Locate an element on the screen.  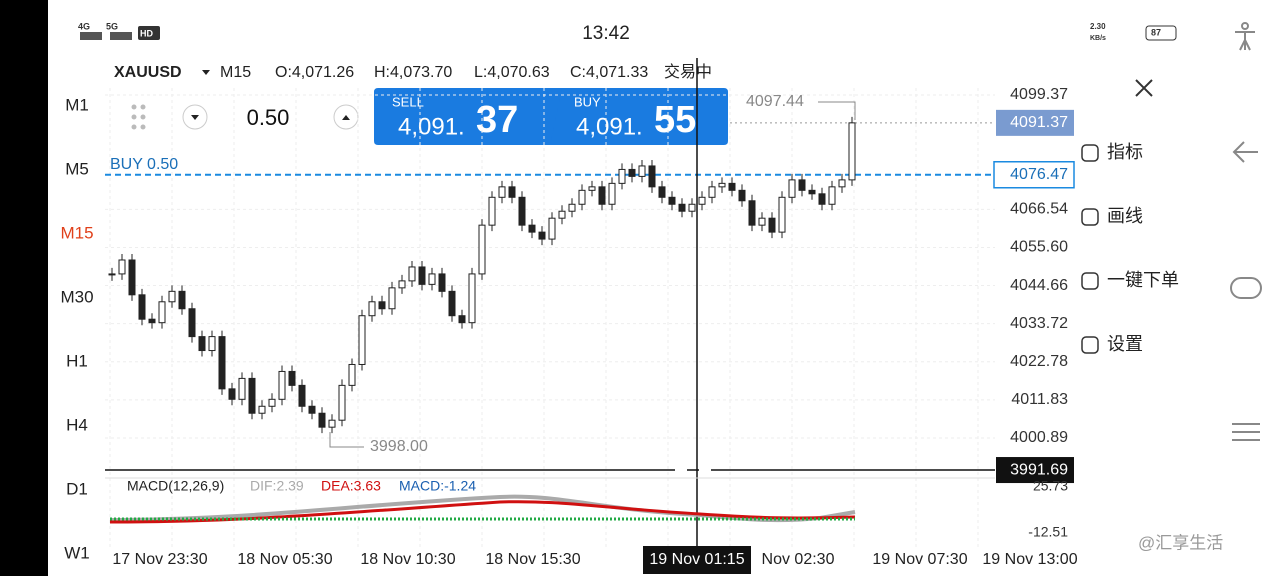
drag-handle is located at coordinates (138, 117).